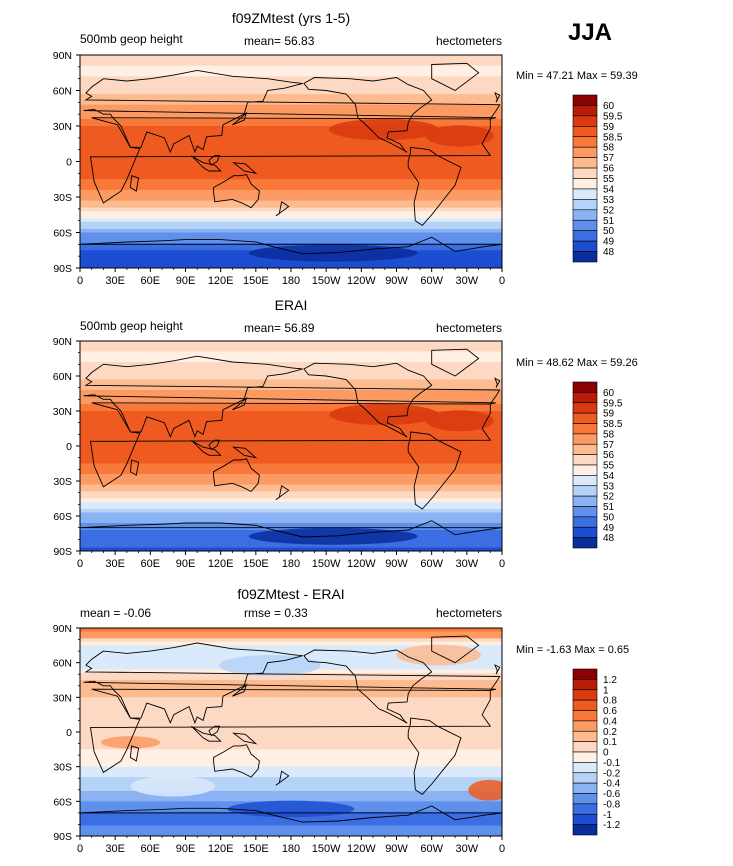 The image size is (733, 866). Describe the element at coordinates (69, 163) in the screenshot. I see `y-tick-label: 0` at that location.